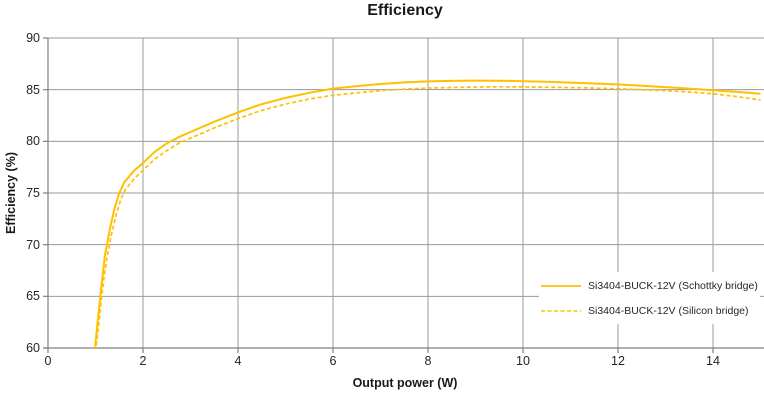 The width and height of the screenshot is (764, 400). I want to click on x-tick-label: 0, so click(48, 361).